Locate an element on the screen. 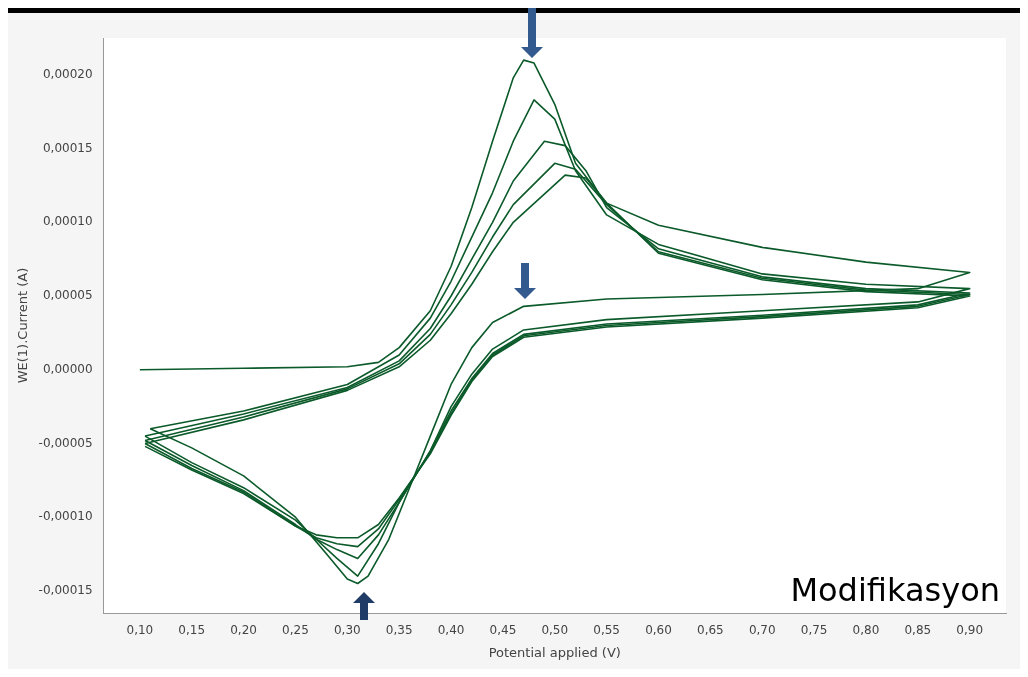  x-tick-label: 0,65 is located at coordinates (710, 630).